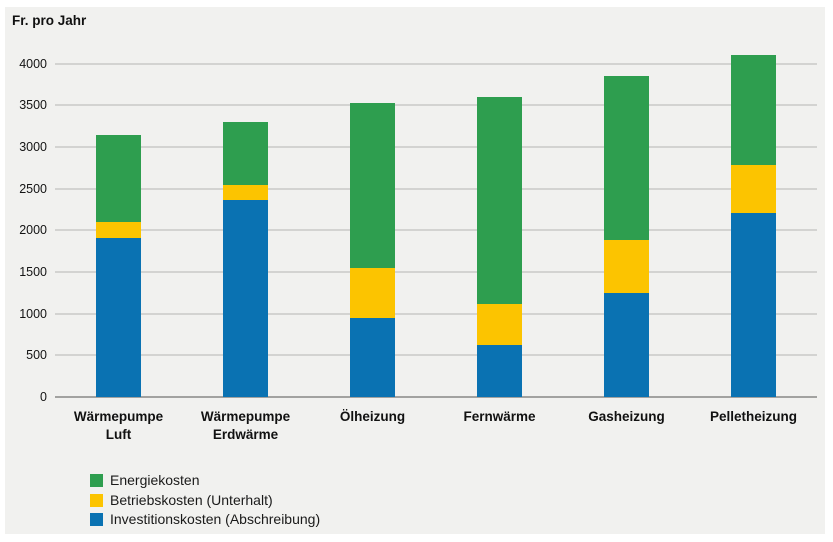 The width and height of the screenshot is (833, 542). I want to click on x-tick-label-w-rmepumpe-luft: Wärmepumpe Luft, so click(118, 425).